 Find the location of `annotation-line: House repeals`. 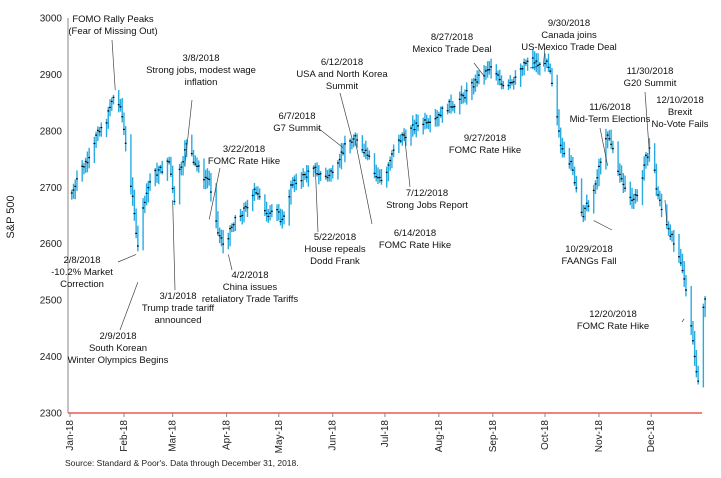

annotation-line: House repeals is located at coordinates (335, 249).